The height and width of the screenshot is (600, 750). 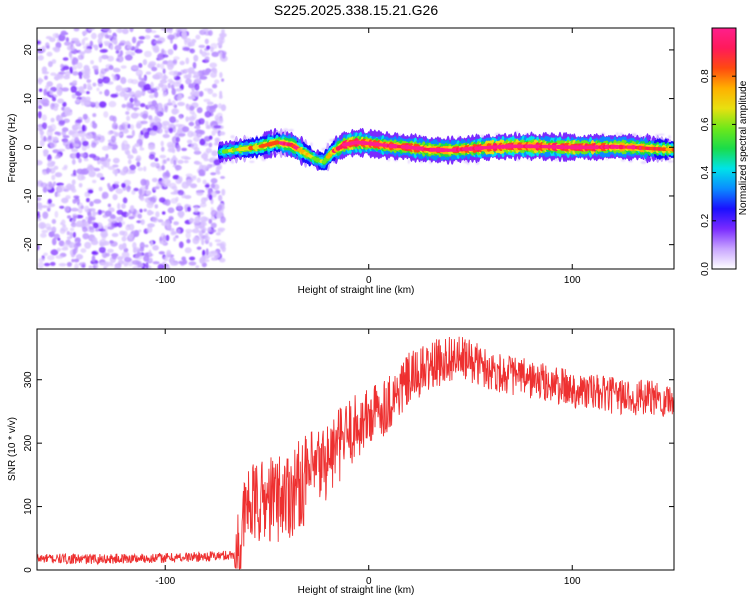 What do you see at coordinates (28, 99) in the screenshot?
I see `spectrogram-y-tick-label: 10` at bounding box center [28, 99].